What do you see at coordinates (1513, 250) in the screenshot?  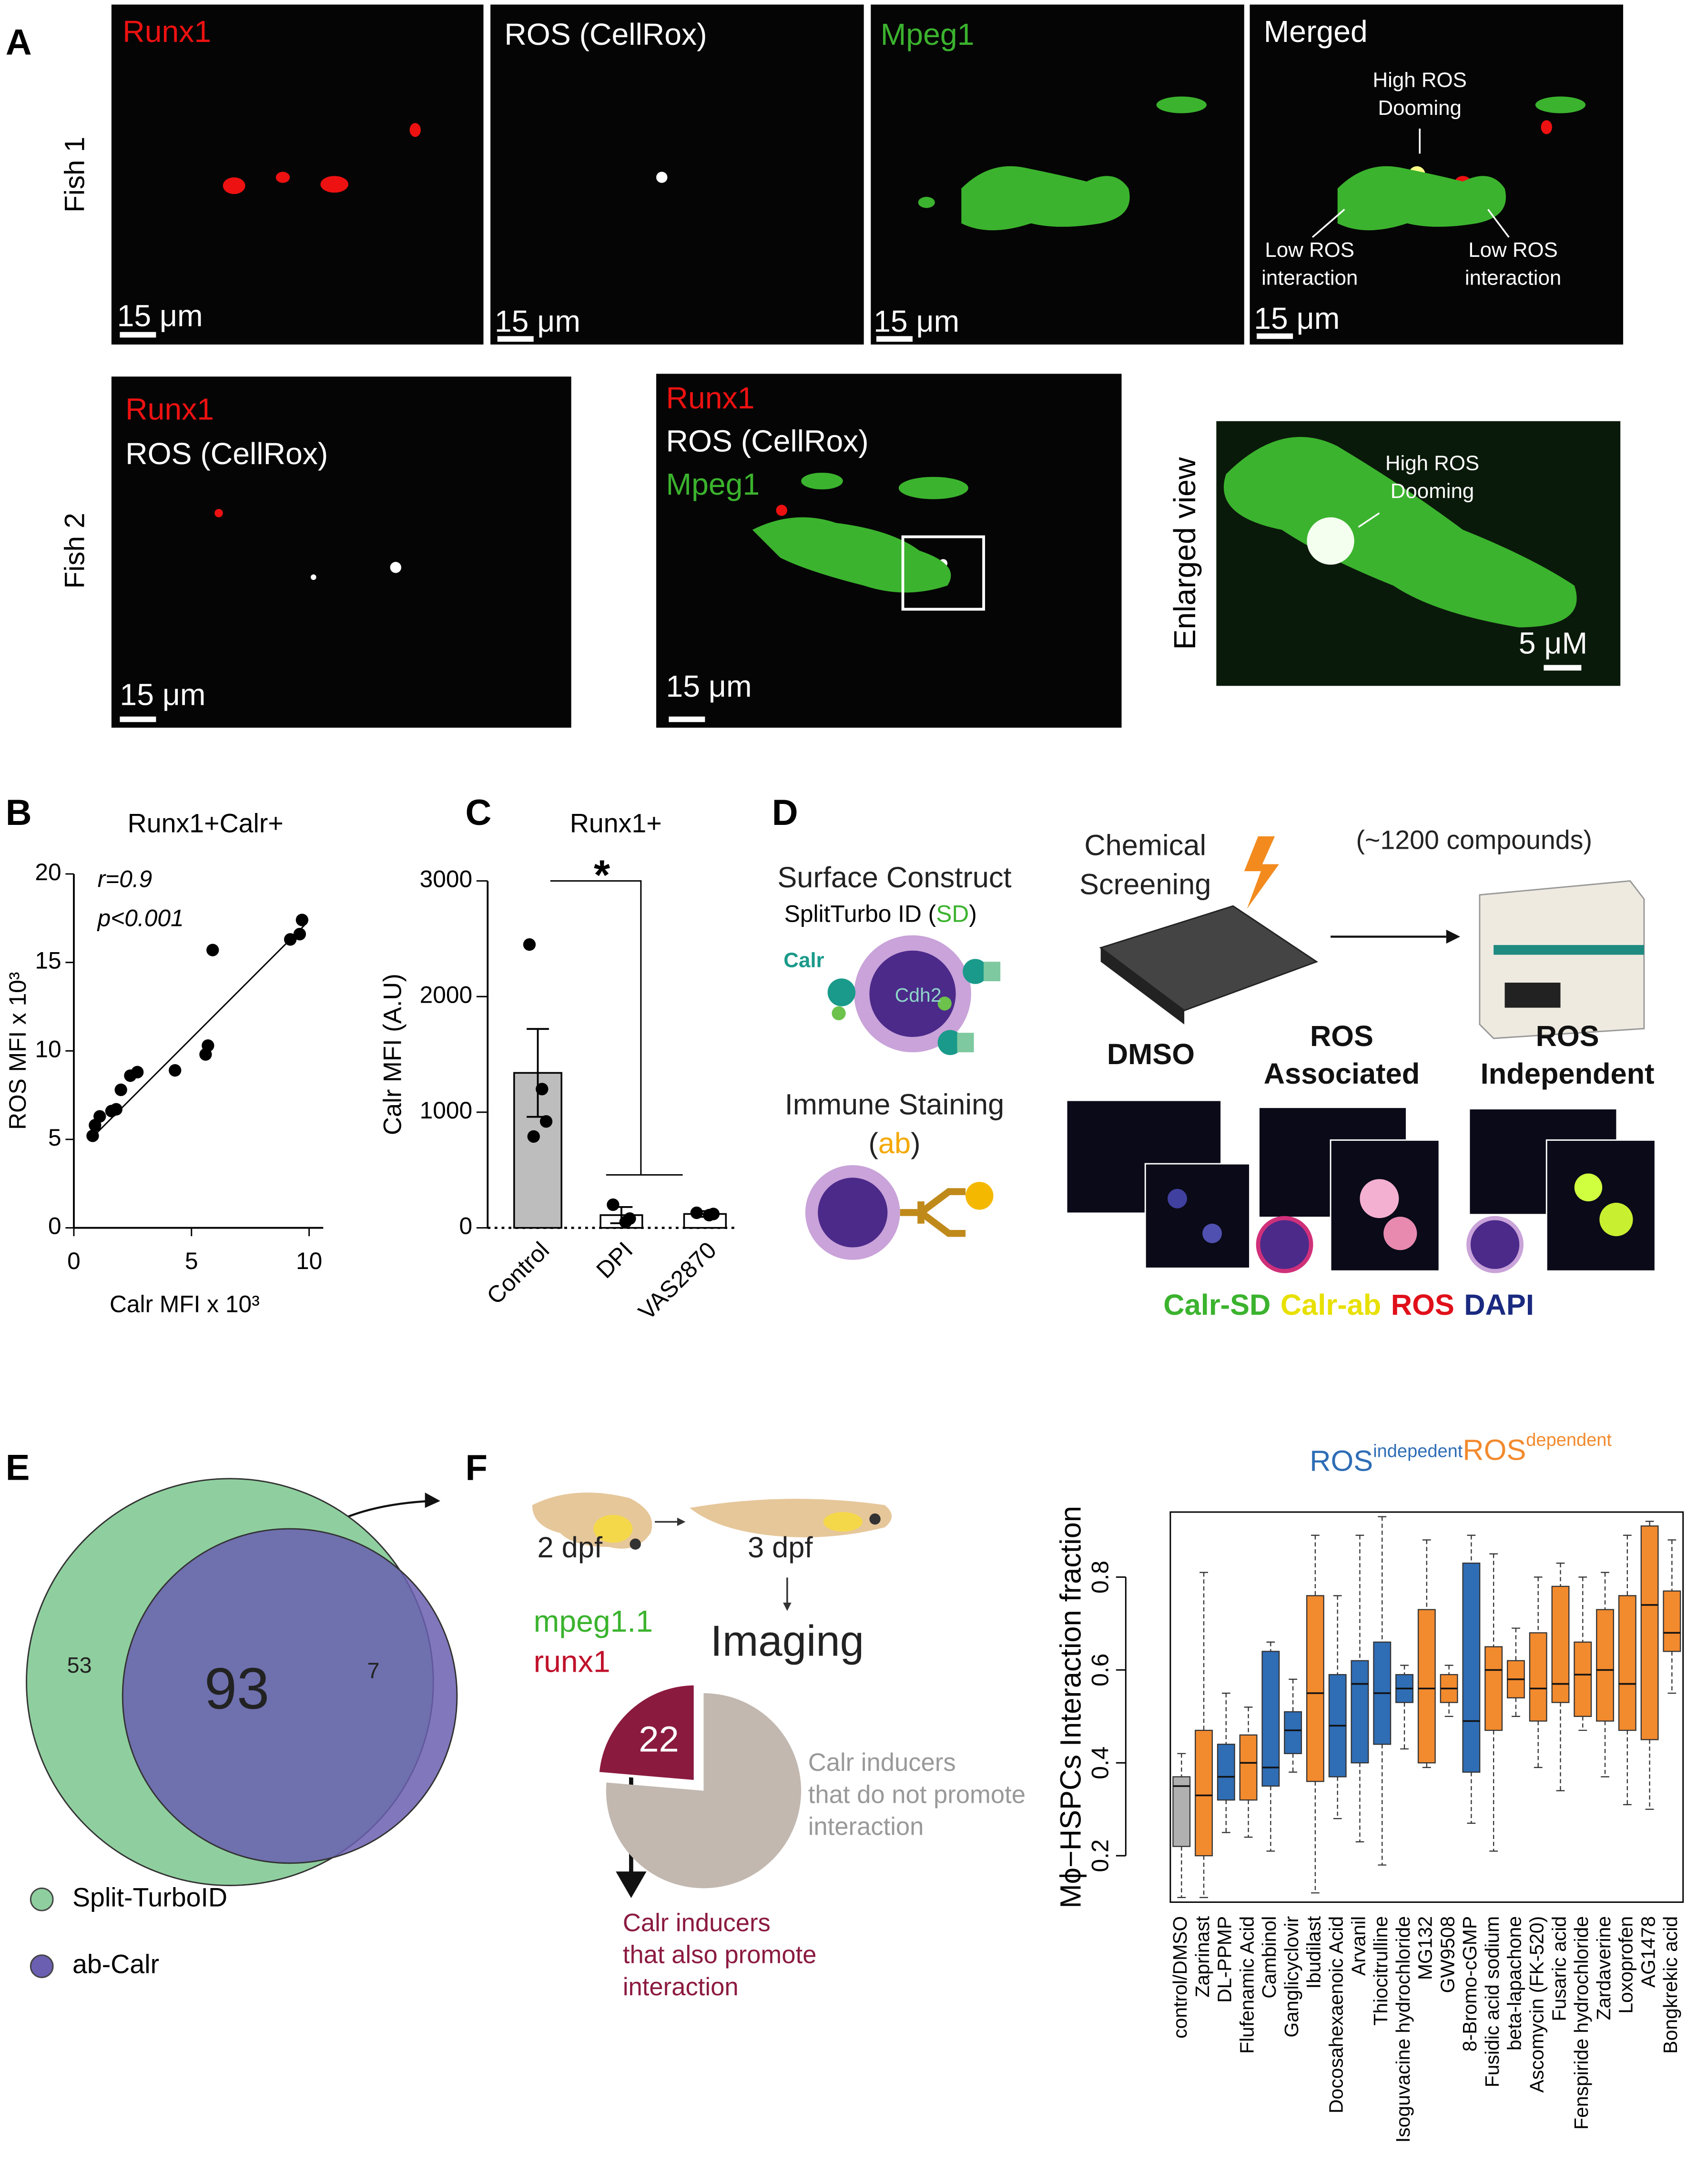 I see `annotation-line: Low ROS` at bounding box center [1513, 250].